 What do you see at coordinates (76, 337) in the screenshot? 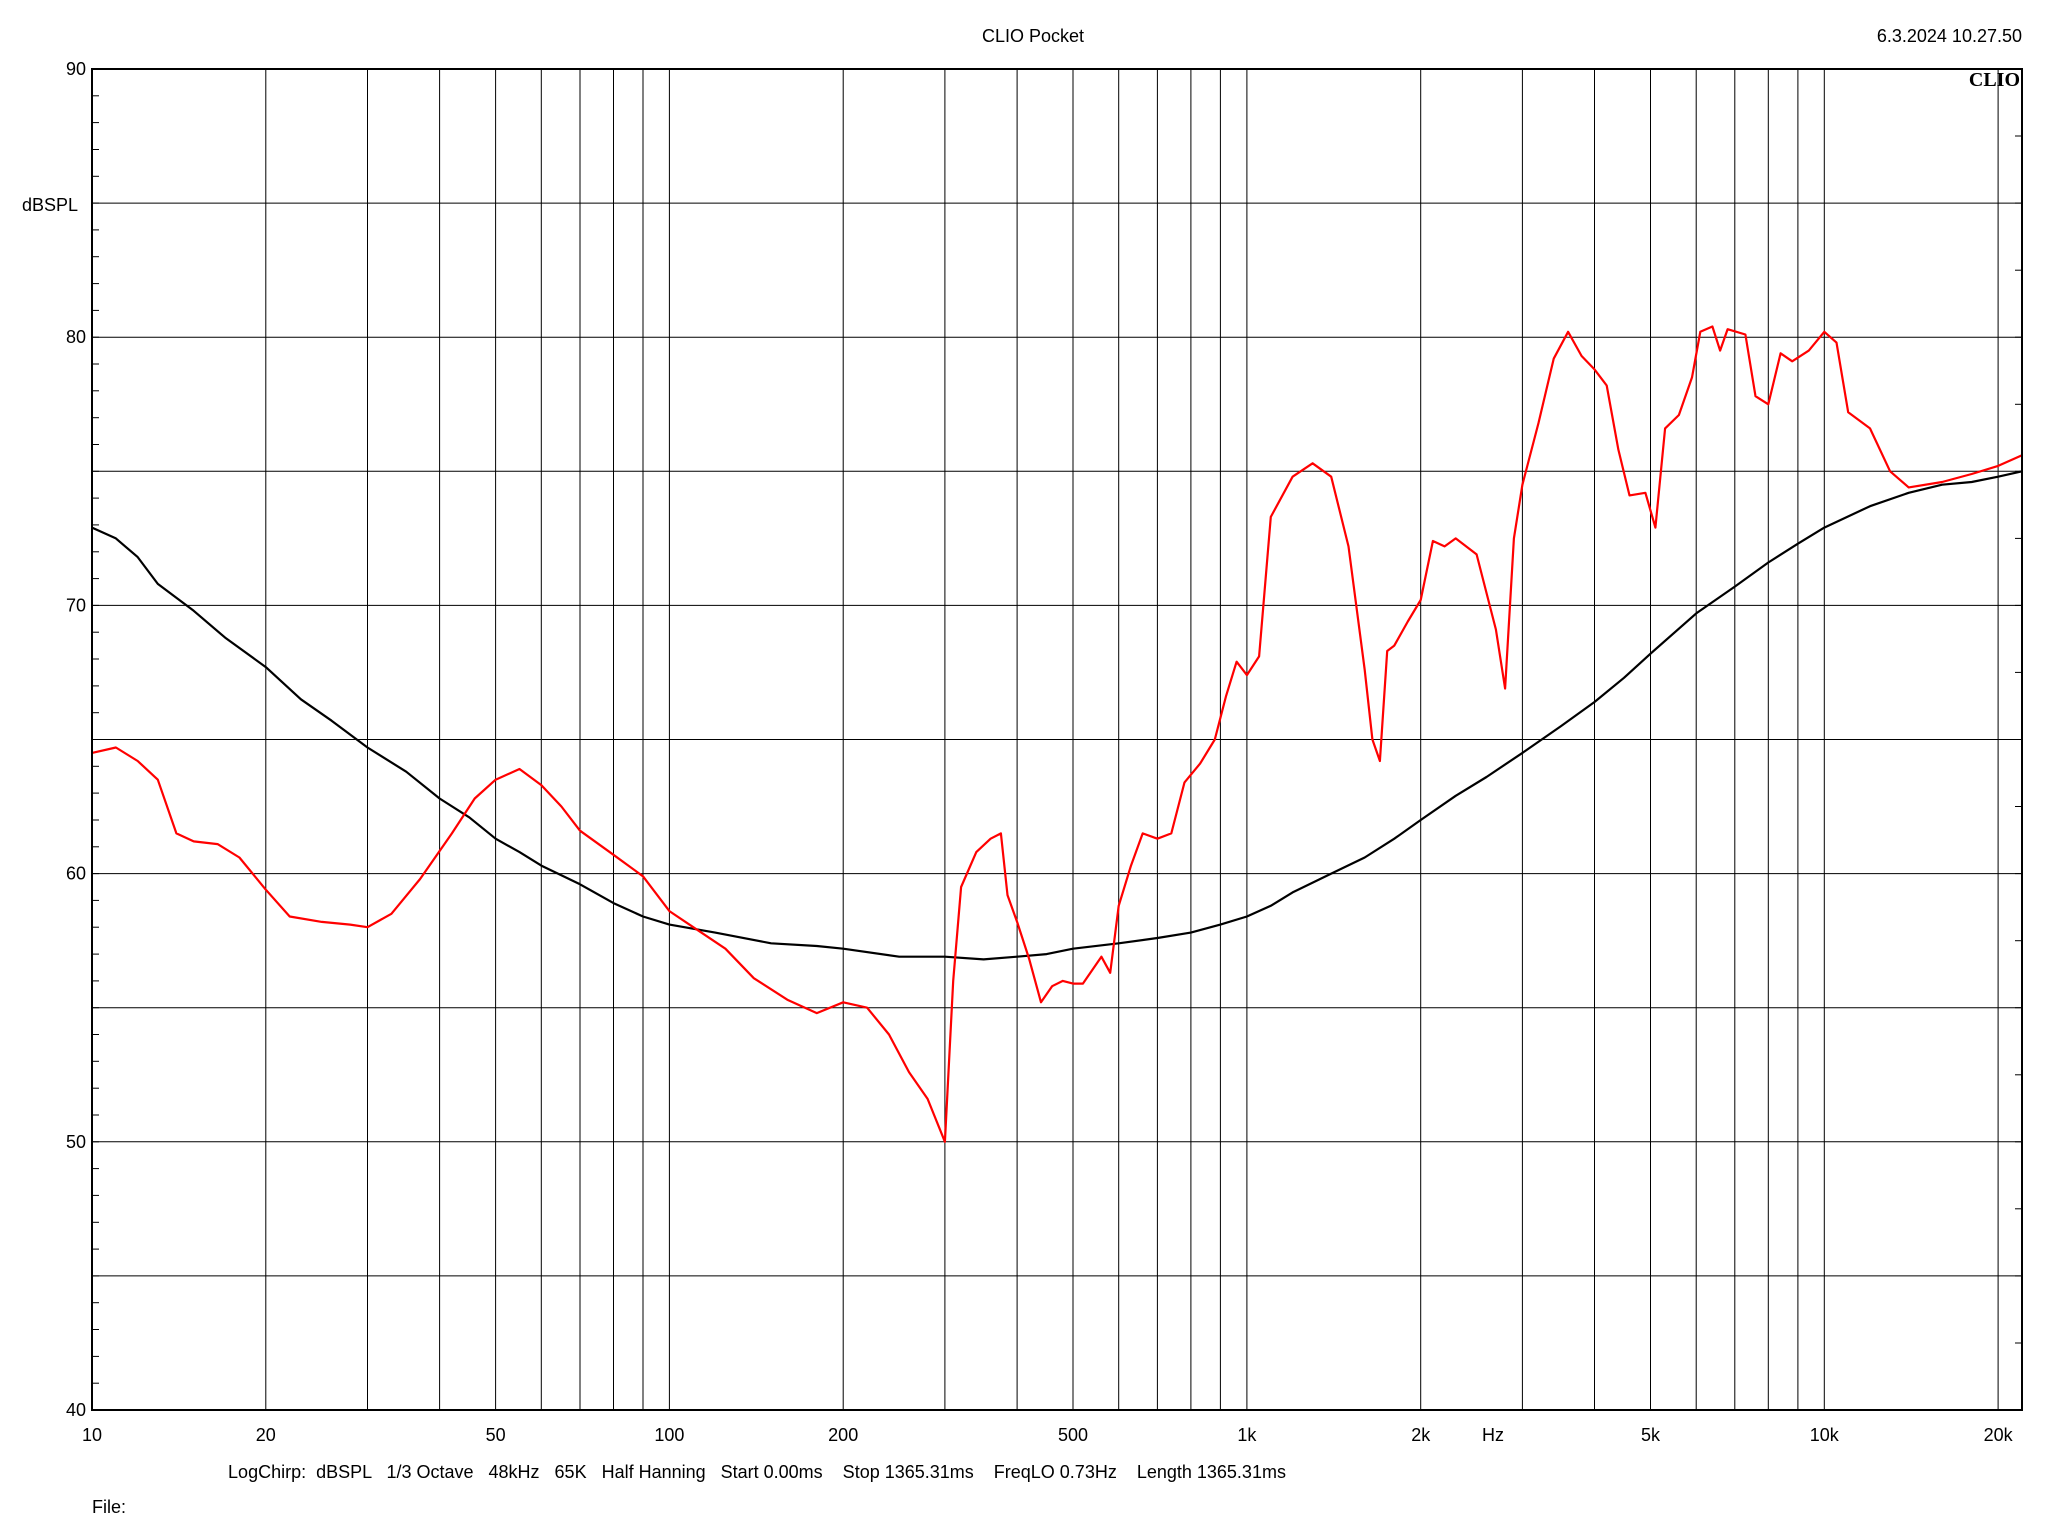
I see `y-tick-label: 80` at bounding box center [76, 337].